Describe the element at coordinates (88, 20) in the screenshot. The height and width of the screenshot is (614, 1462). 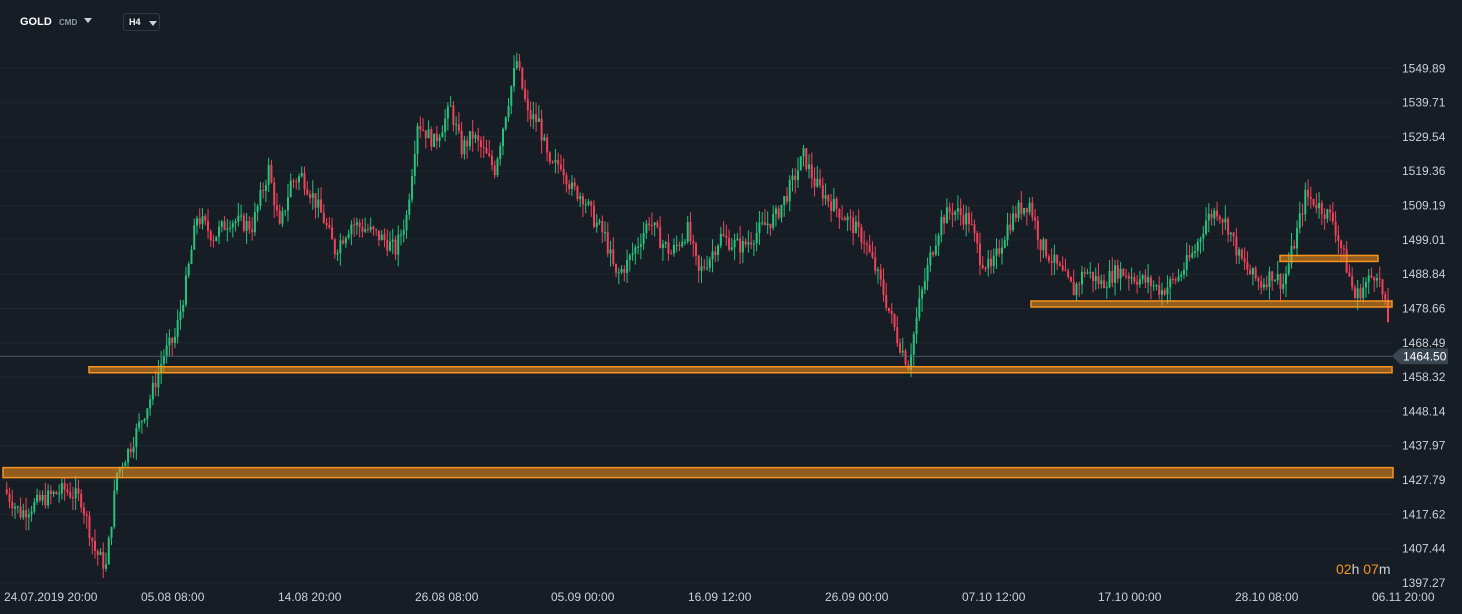
I see `symbol-dropdown-icon` at that location.